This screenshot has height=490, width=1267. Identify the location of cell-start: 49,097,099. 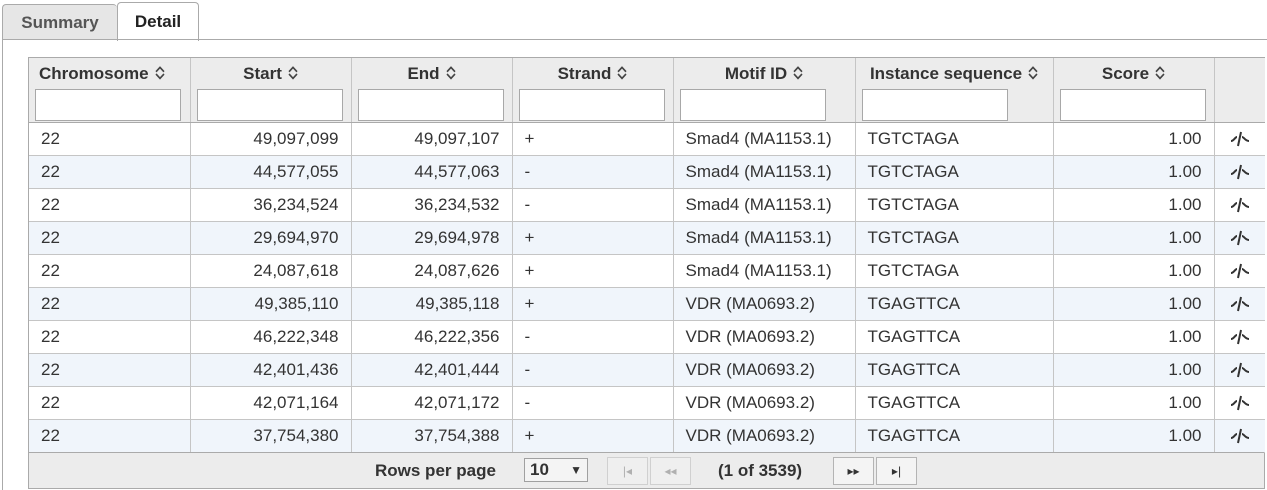
(271, 139).